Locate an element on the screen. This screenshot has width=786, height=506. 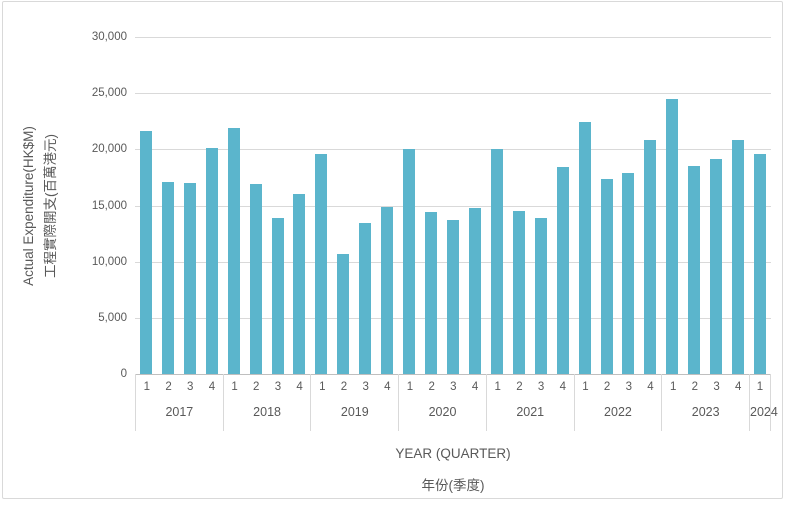
quarter-label-2017-q1: 1 is located at coordinates (147, 387).